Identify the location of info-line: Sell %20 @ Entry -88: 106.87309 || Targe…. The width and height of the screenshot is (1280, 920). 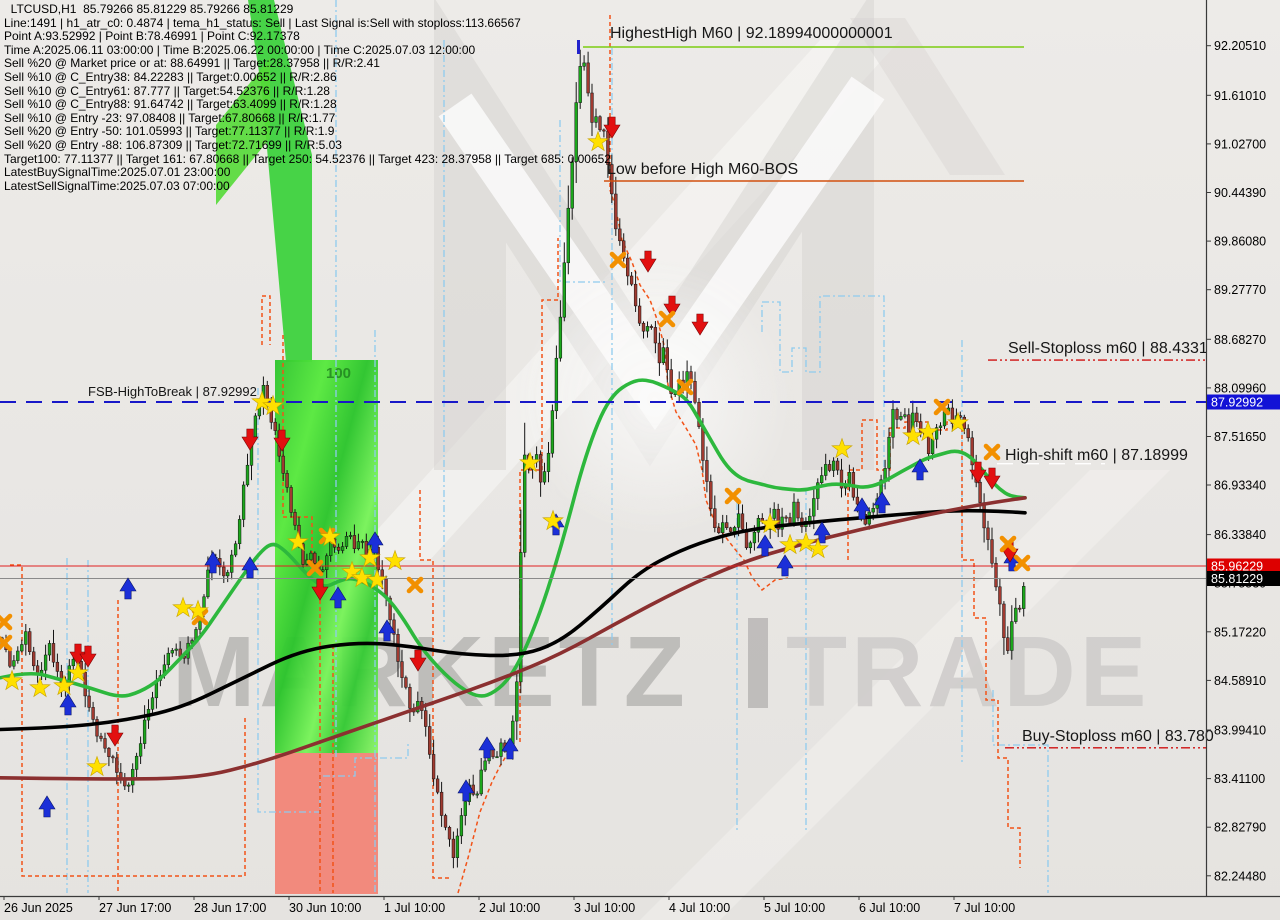
(173, 144).